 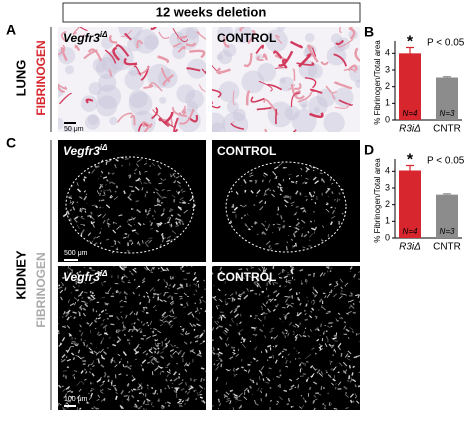 What do you see at coordinates (11, 30) in the screenshot?
I see `panel-letter: A` at bounding box center [11, 30].